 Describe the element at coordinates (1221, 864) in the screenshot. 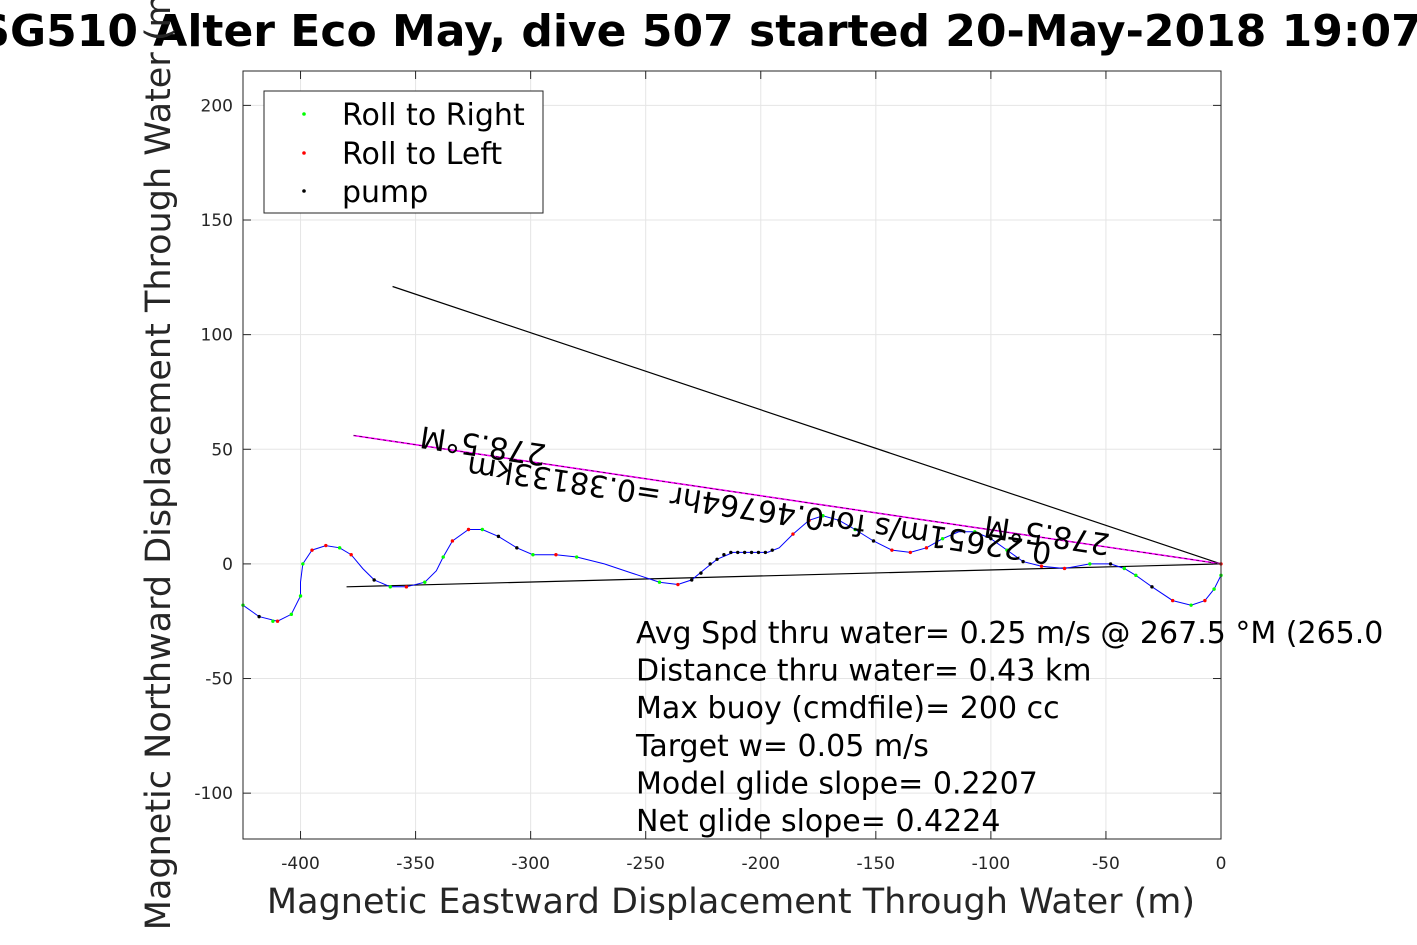

I see `x-tick-label: 0` at that location.